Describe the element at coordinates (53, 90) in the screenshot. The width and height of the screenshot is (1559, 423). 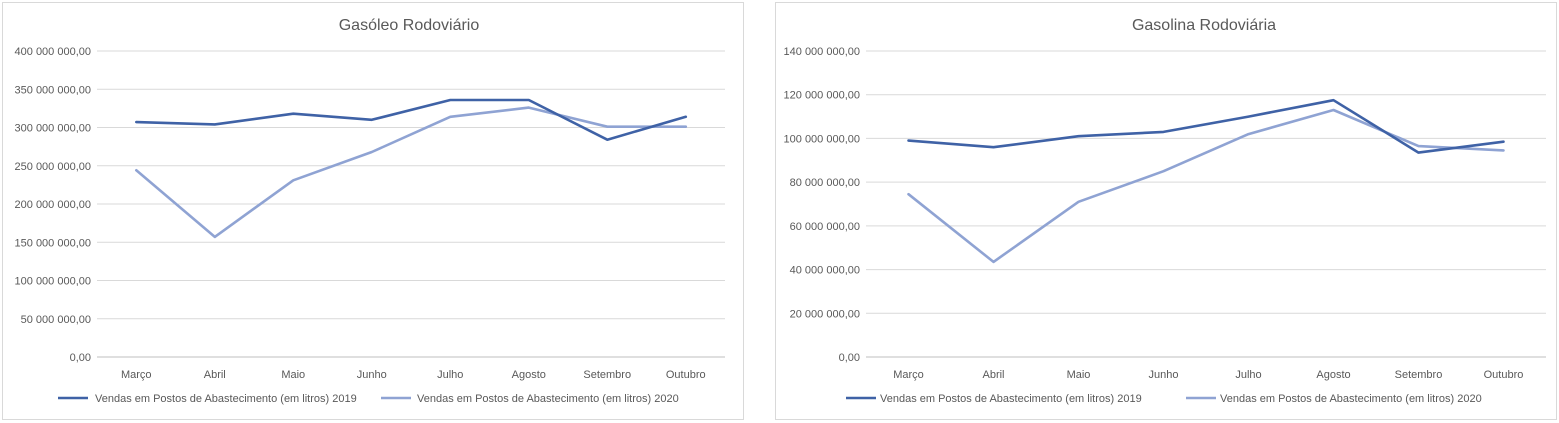
I see `y-tick-label: 350 000 000,00` at that location.